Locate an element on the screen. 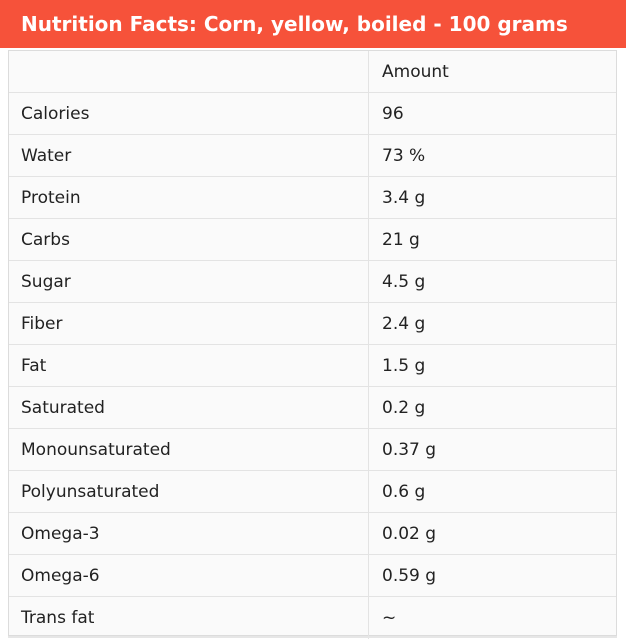 This screenshot has height=642, width=626. nutrient-name: Sugar is located at coordinates (189, 281).